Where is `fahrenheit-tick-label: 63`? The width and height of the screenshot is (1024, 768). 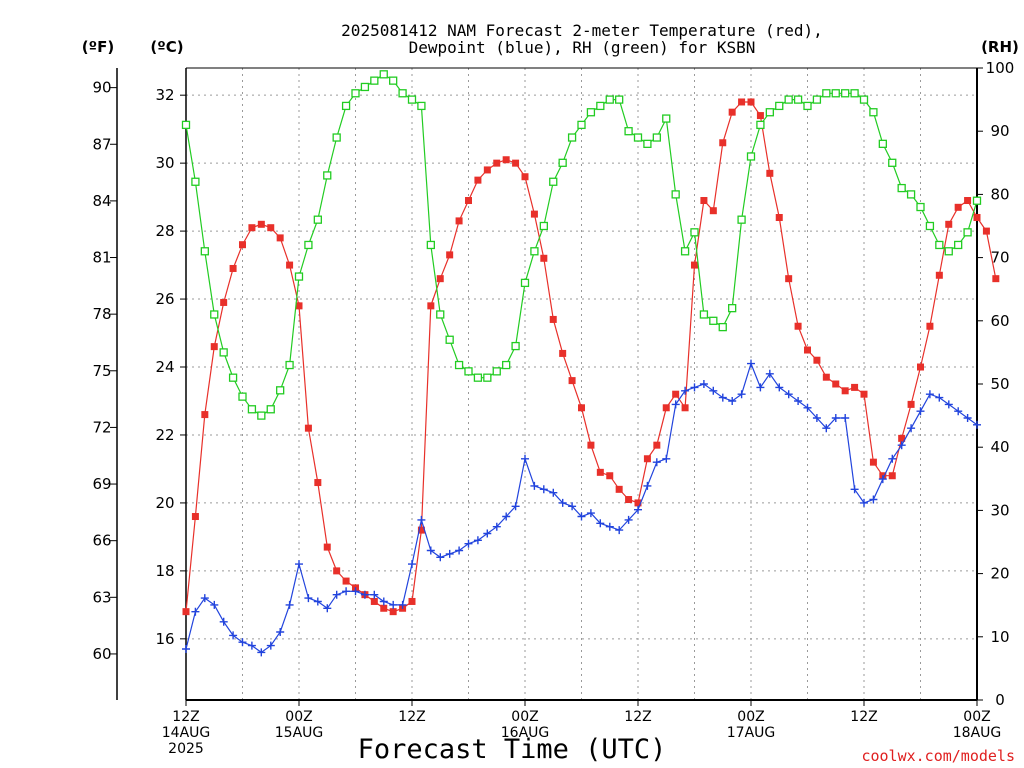
fahrenheit-tick-label: 63 is located at coordinates (101, 597).